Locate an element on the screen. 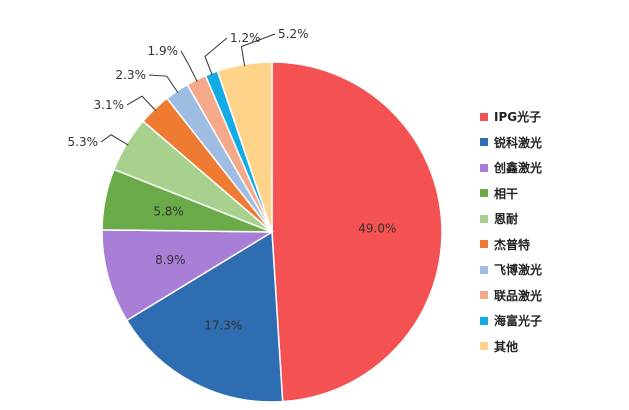 This screenshot has width=629, height=410. data-label: 1.2% is located at coordinates (245, 38).